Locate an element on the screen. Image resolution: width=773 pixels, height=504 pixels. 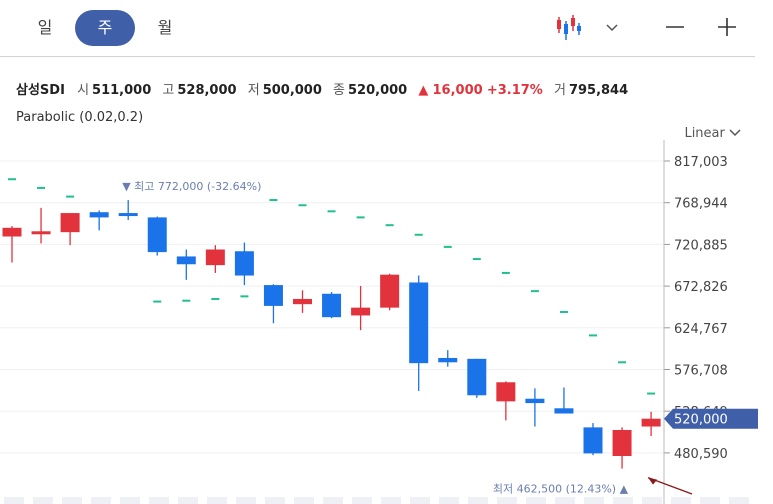
price-tag is located at coordinates (711, 418).